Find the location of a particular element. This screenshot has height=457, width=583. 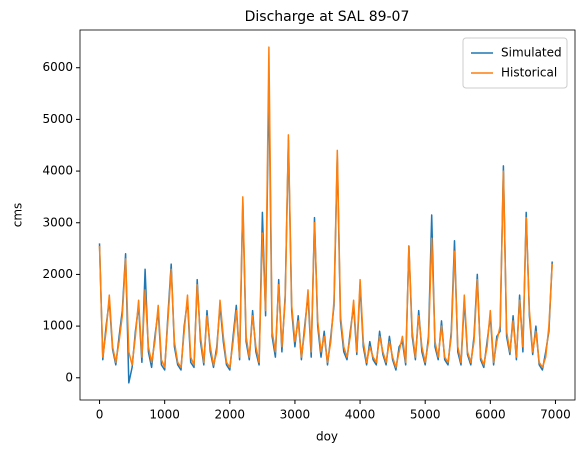

x-tick-label: 1000 is located at coordinates (164, 415).